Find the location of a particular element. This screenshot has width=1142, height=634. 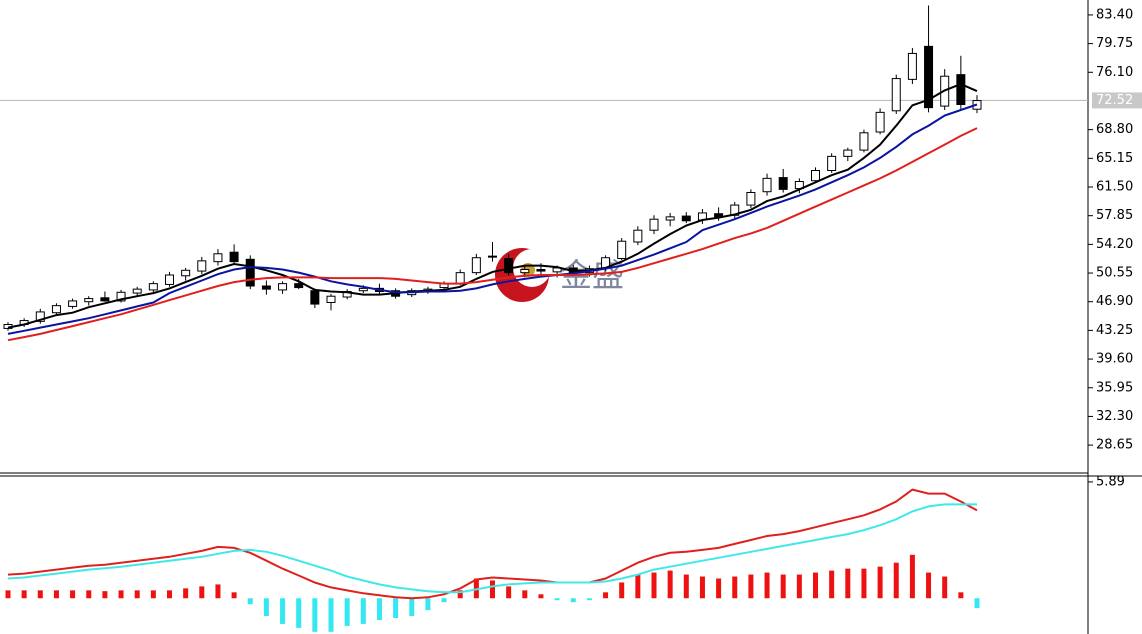

last-price-label: 72.52 is located at coordinates (1114, 100).